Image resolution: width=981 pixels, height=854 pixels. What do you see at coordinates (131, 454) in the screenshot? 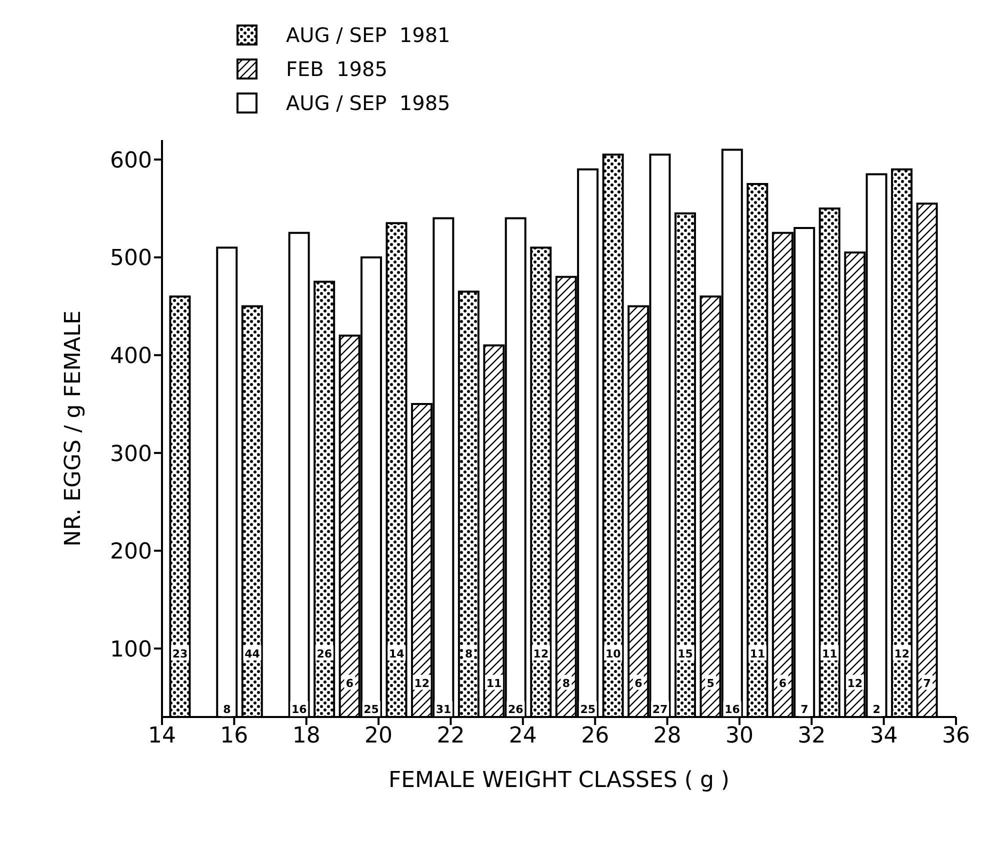
I see `y-tick-label: 300` at bounding box center [131, 454].